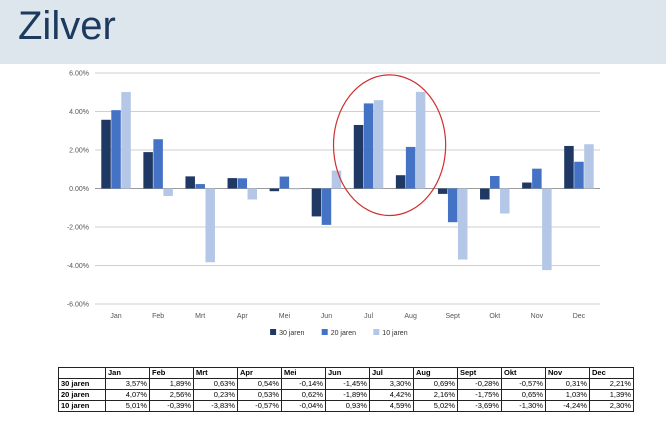 The width and height of the screenshot is (666, 431). I want to click on table-corner-cell, so click(82, 373).